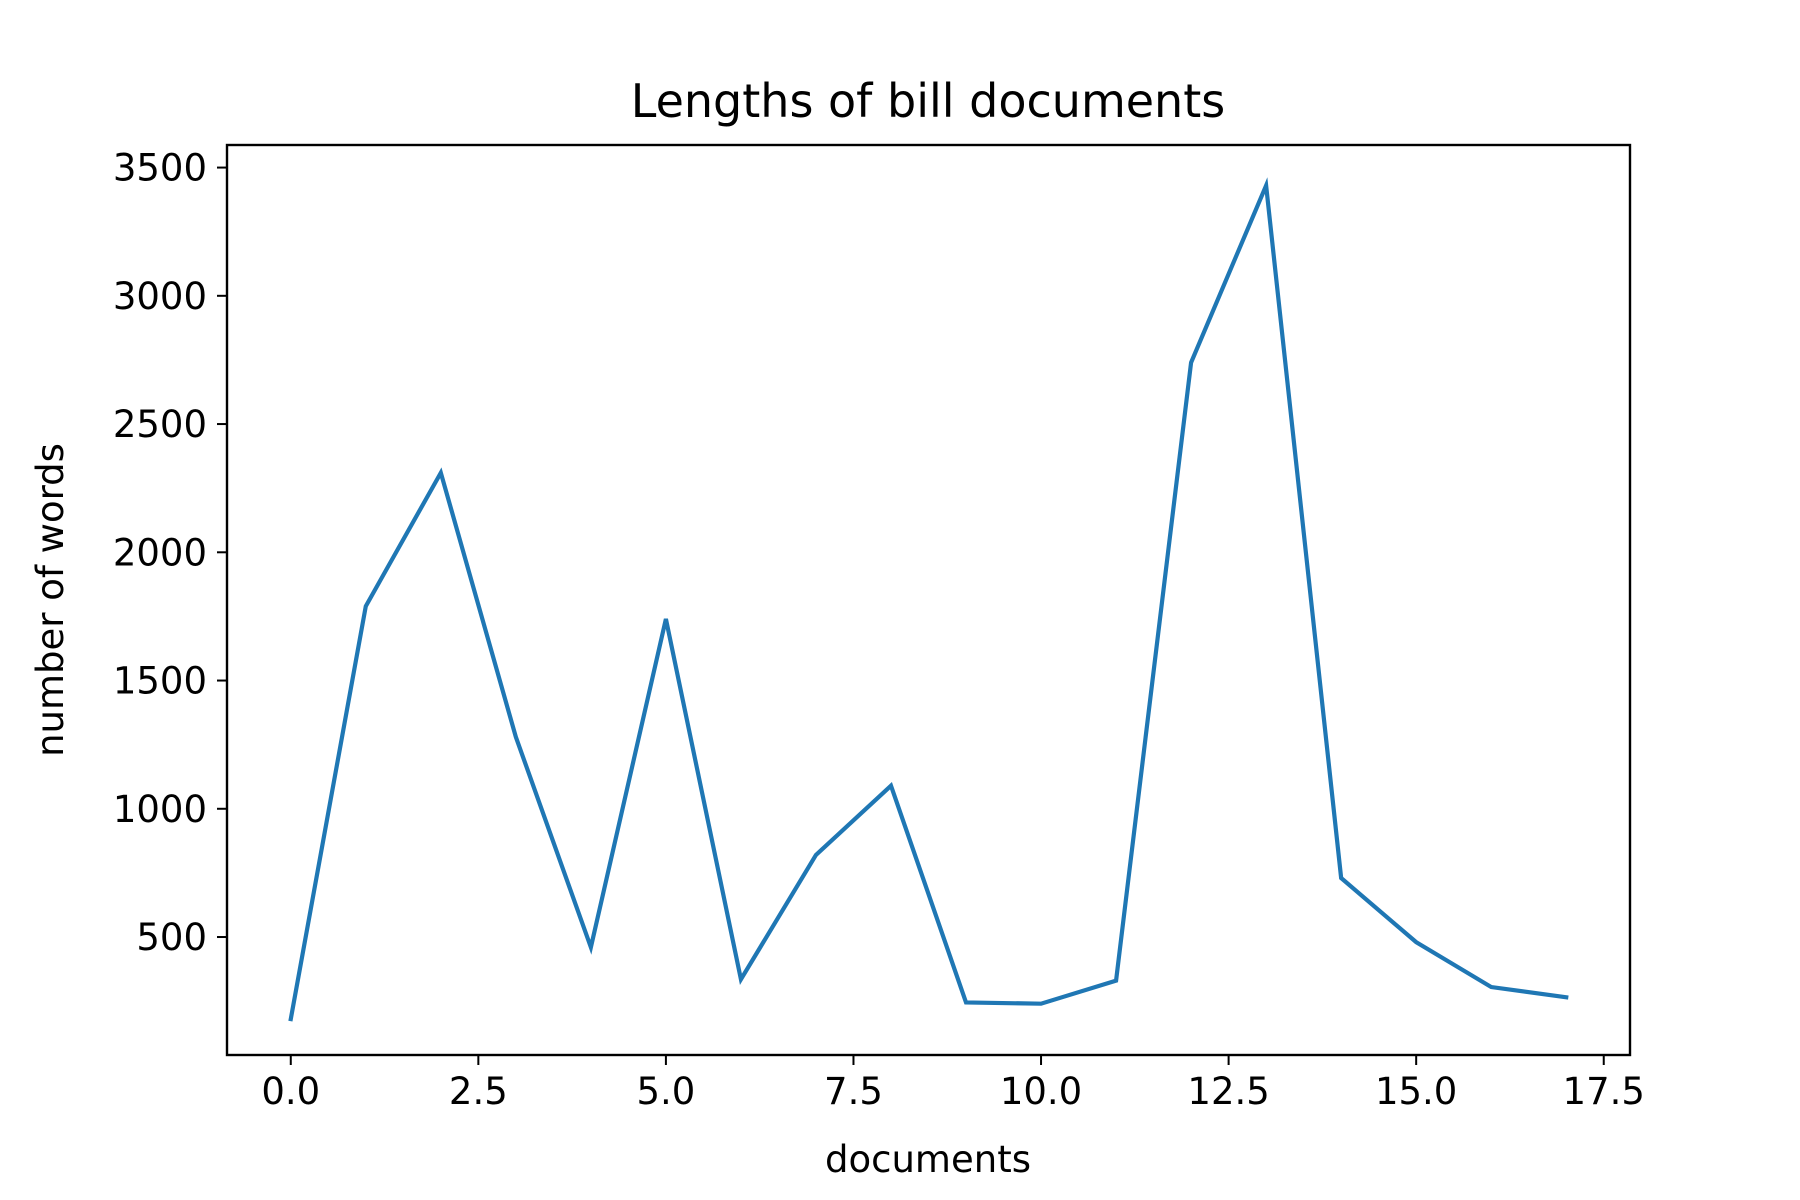 The image size is (1800, 1200). Describe the element at coordinates (160, 552) in the screenshot. I see `y-tick-label: 2000` at that location.